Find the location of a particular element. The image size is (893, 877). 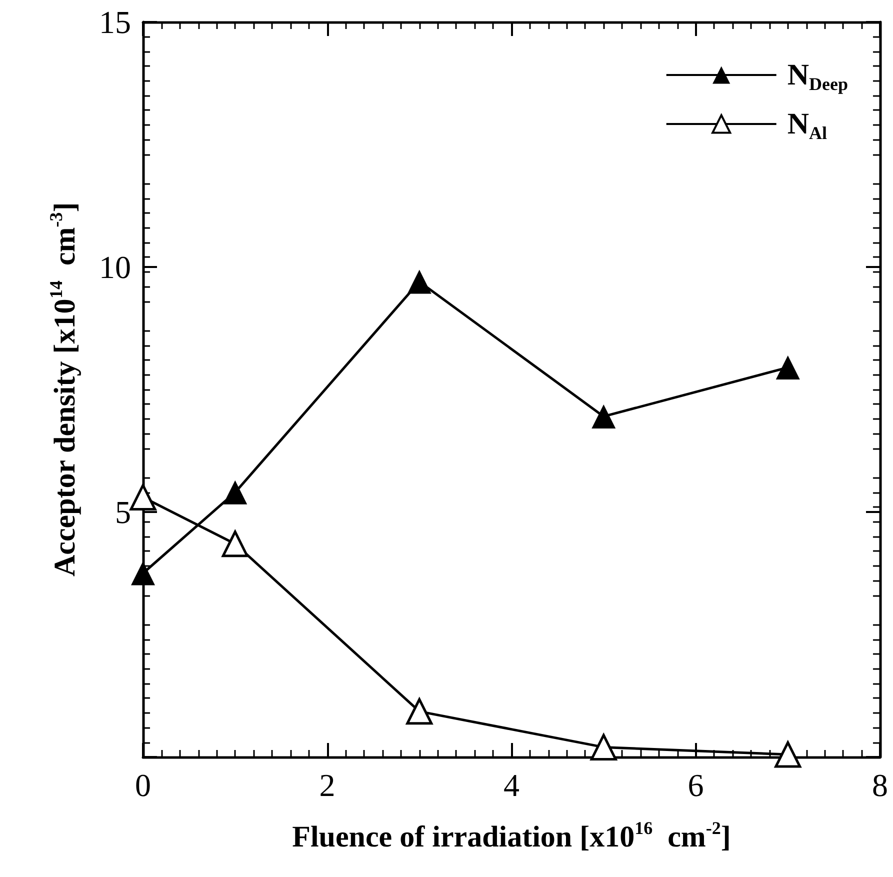

y-axis-title: Acceptor density [x1014 cm-3] is located at coordinates (64, 389).